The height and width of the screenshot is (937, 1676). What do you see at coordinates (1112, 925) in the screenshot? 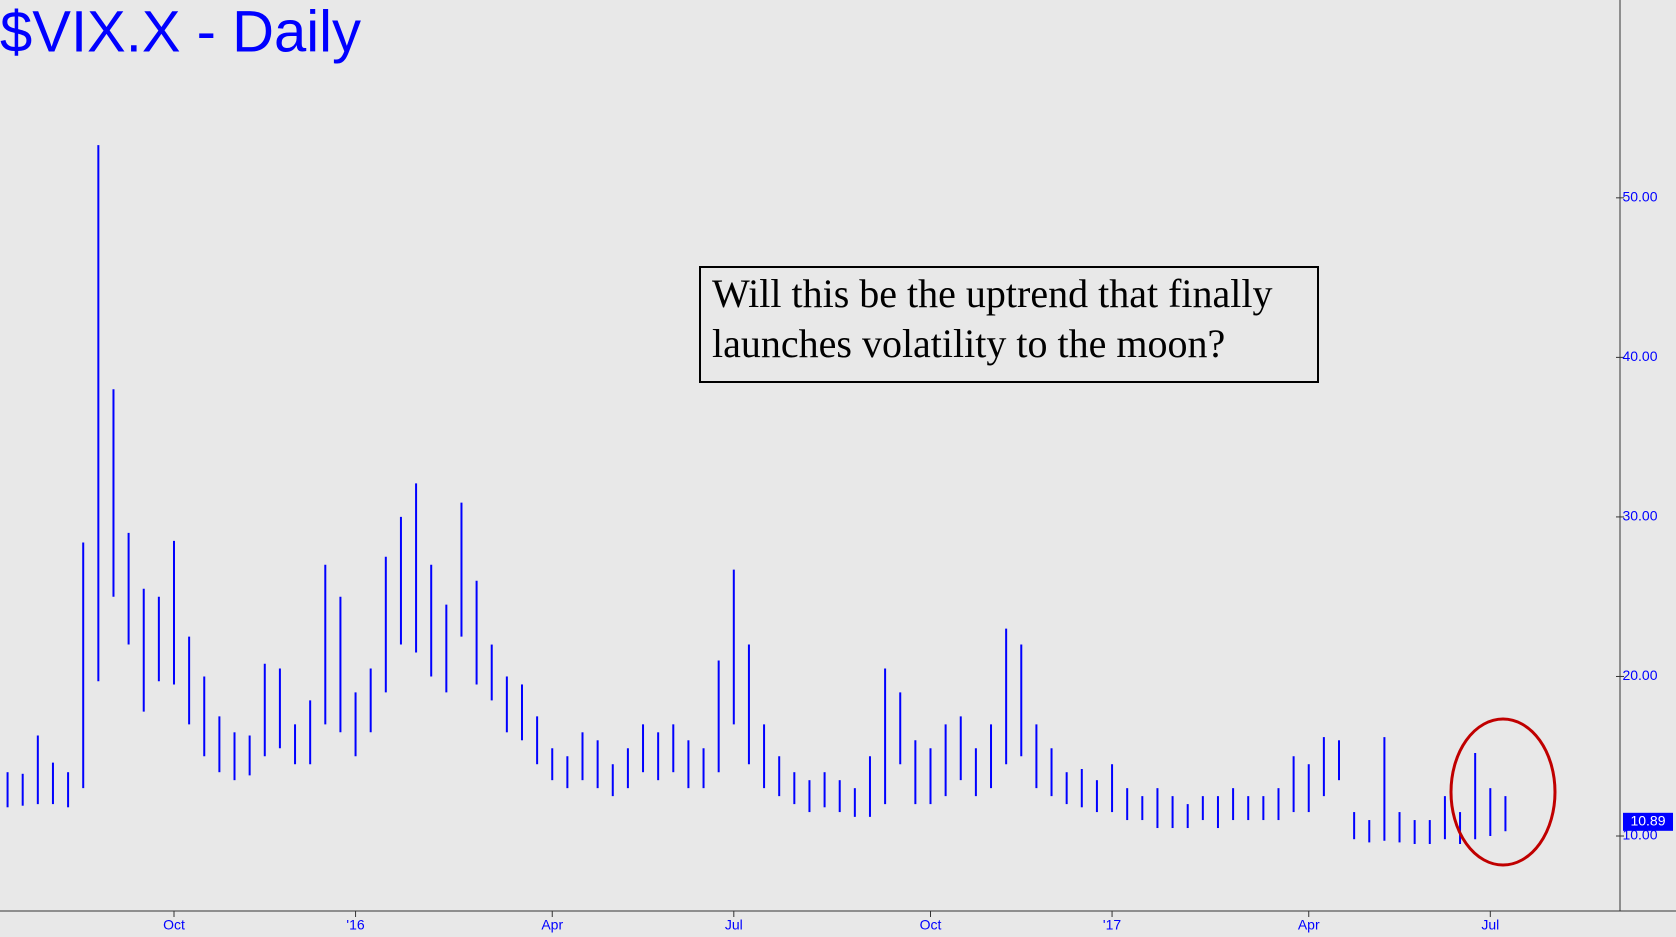
I see `x-tick-label: '17` at bounding box center [1112, 925].